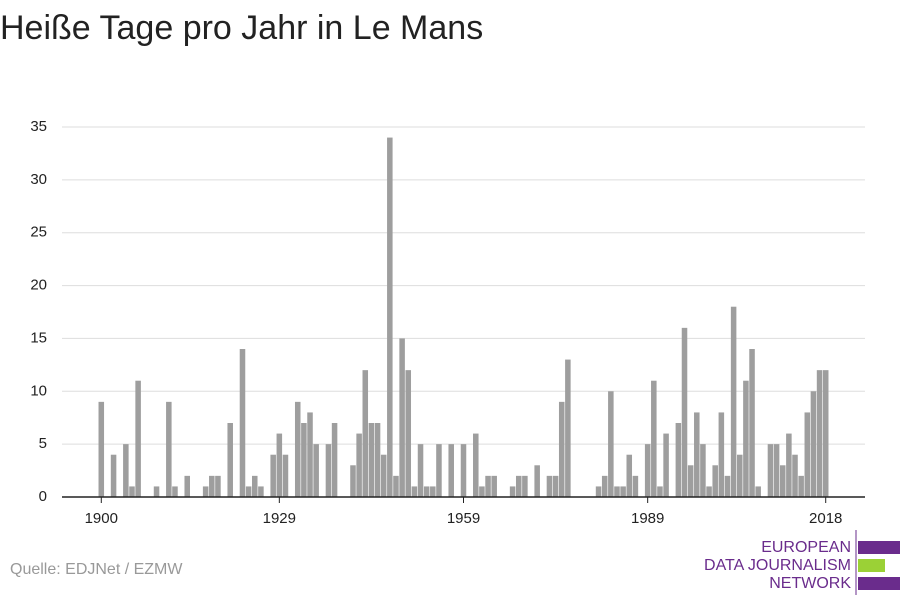 The image size is (900, 600). I want to click on x-tick-label: 1900, so click(101, 518).